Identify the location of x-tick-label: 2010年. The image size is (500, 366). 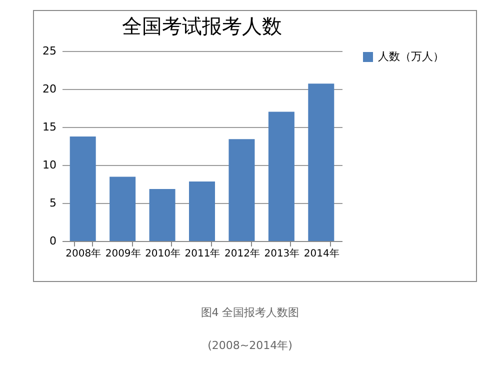
(163, 254).